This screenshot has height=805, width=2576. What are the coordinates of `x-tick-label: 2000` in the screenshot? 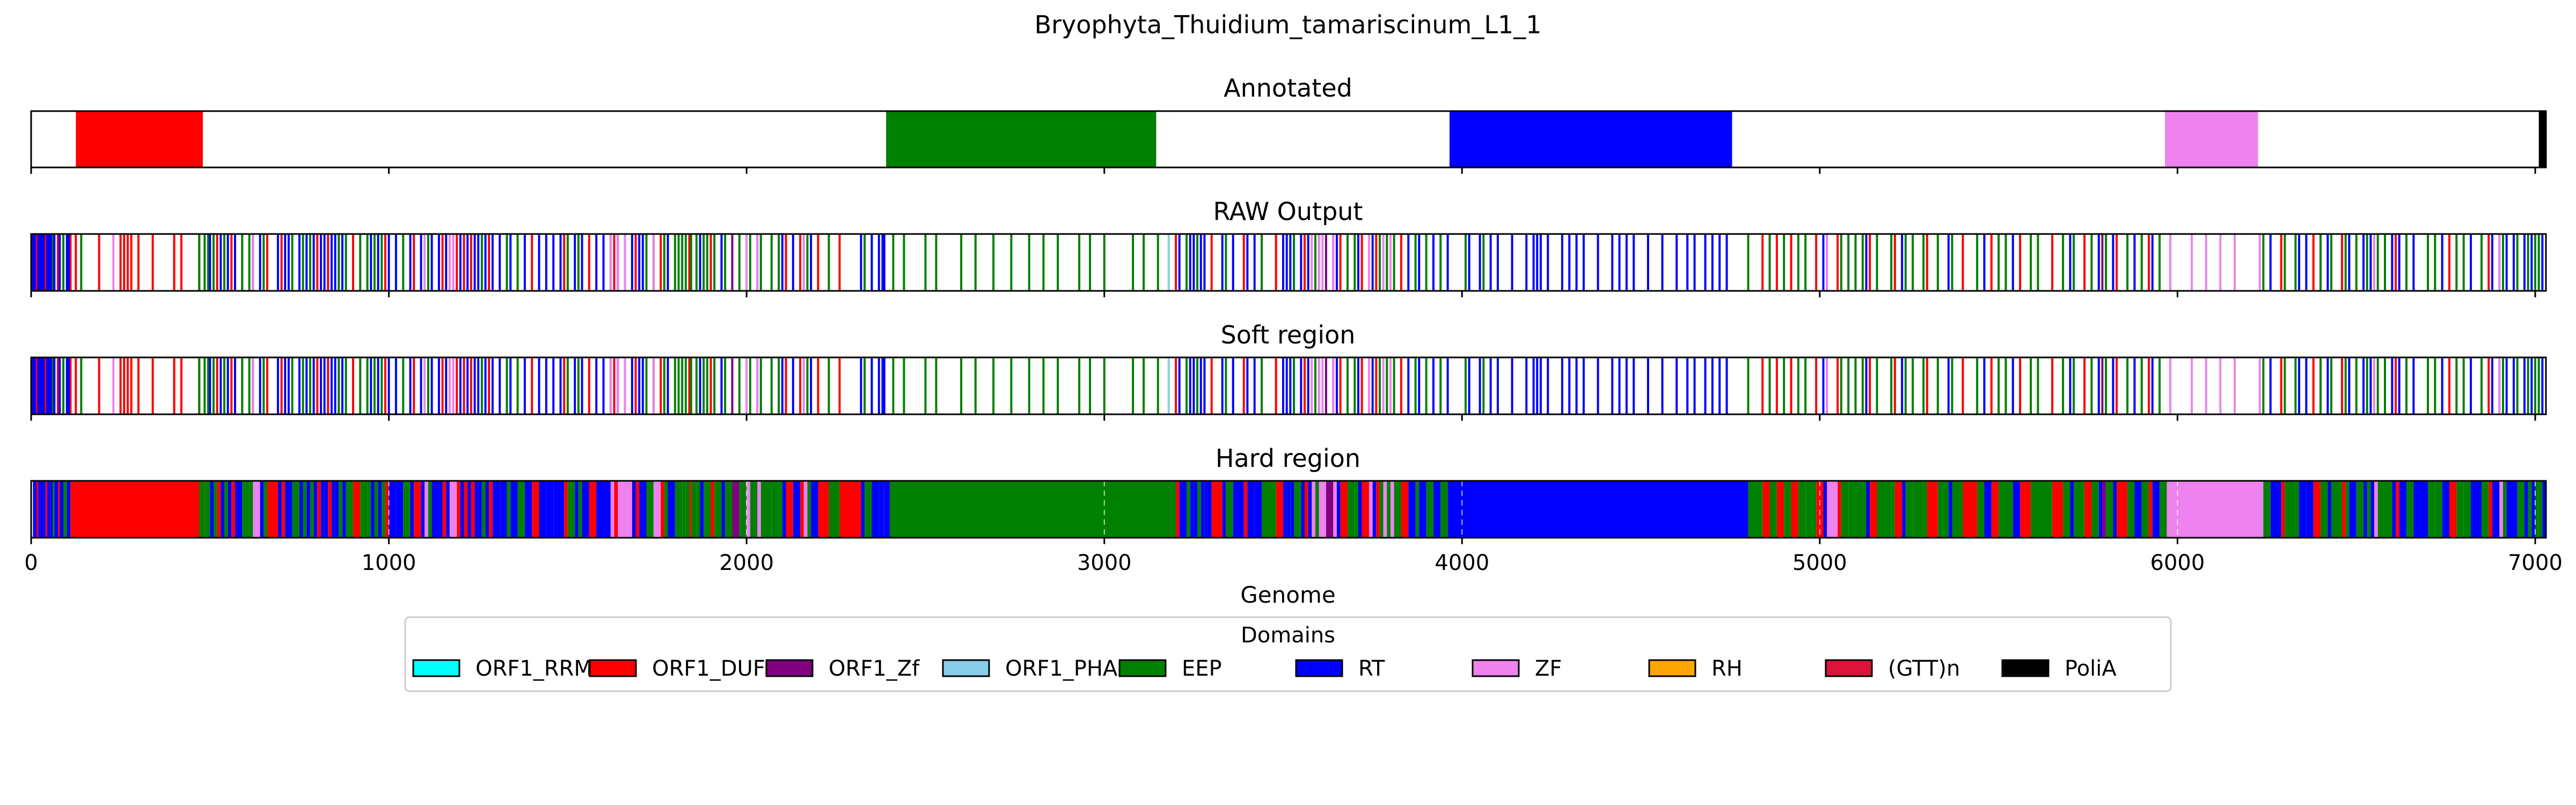 It's located at (746, 563).